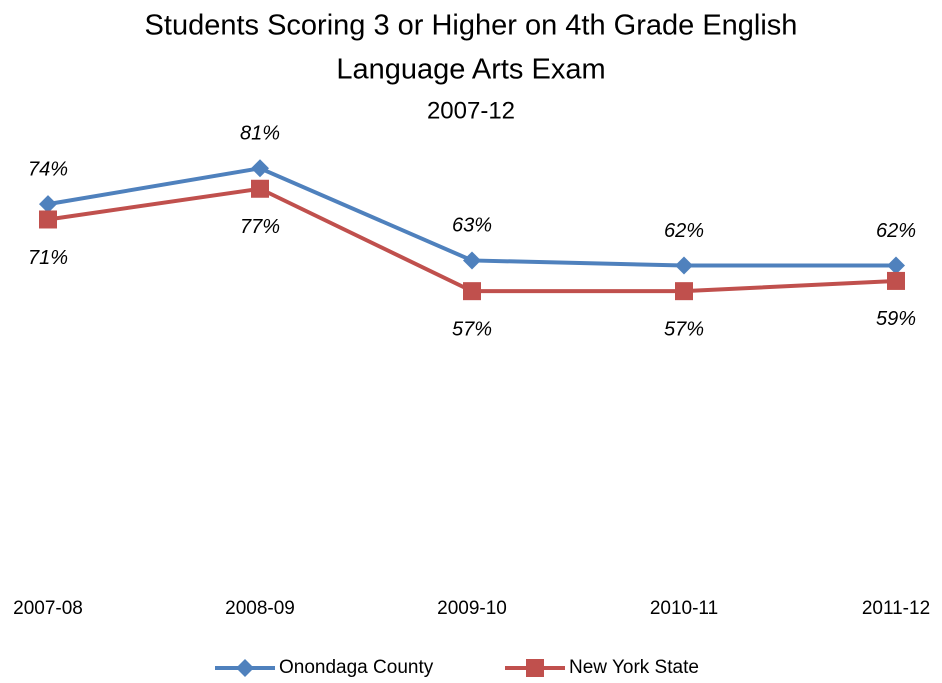  What do you see at coordinates (896, 608) in the screenshot?
I see `x-tick-label: 2011-12` at bounding box center [896, 608].